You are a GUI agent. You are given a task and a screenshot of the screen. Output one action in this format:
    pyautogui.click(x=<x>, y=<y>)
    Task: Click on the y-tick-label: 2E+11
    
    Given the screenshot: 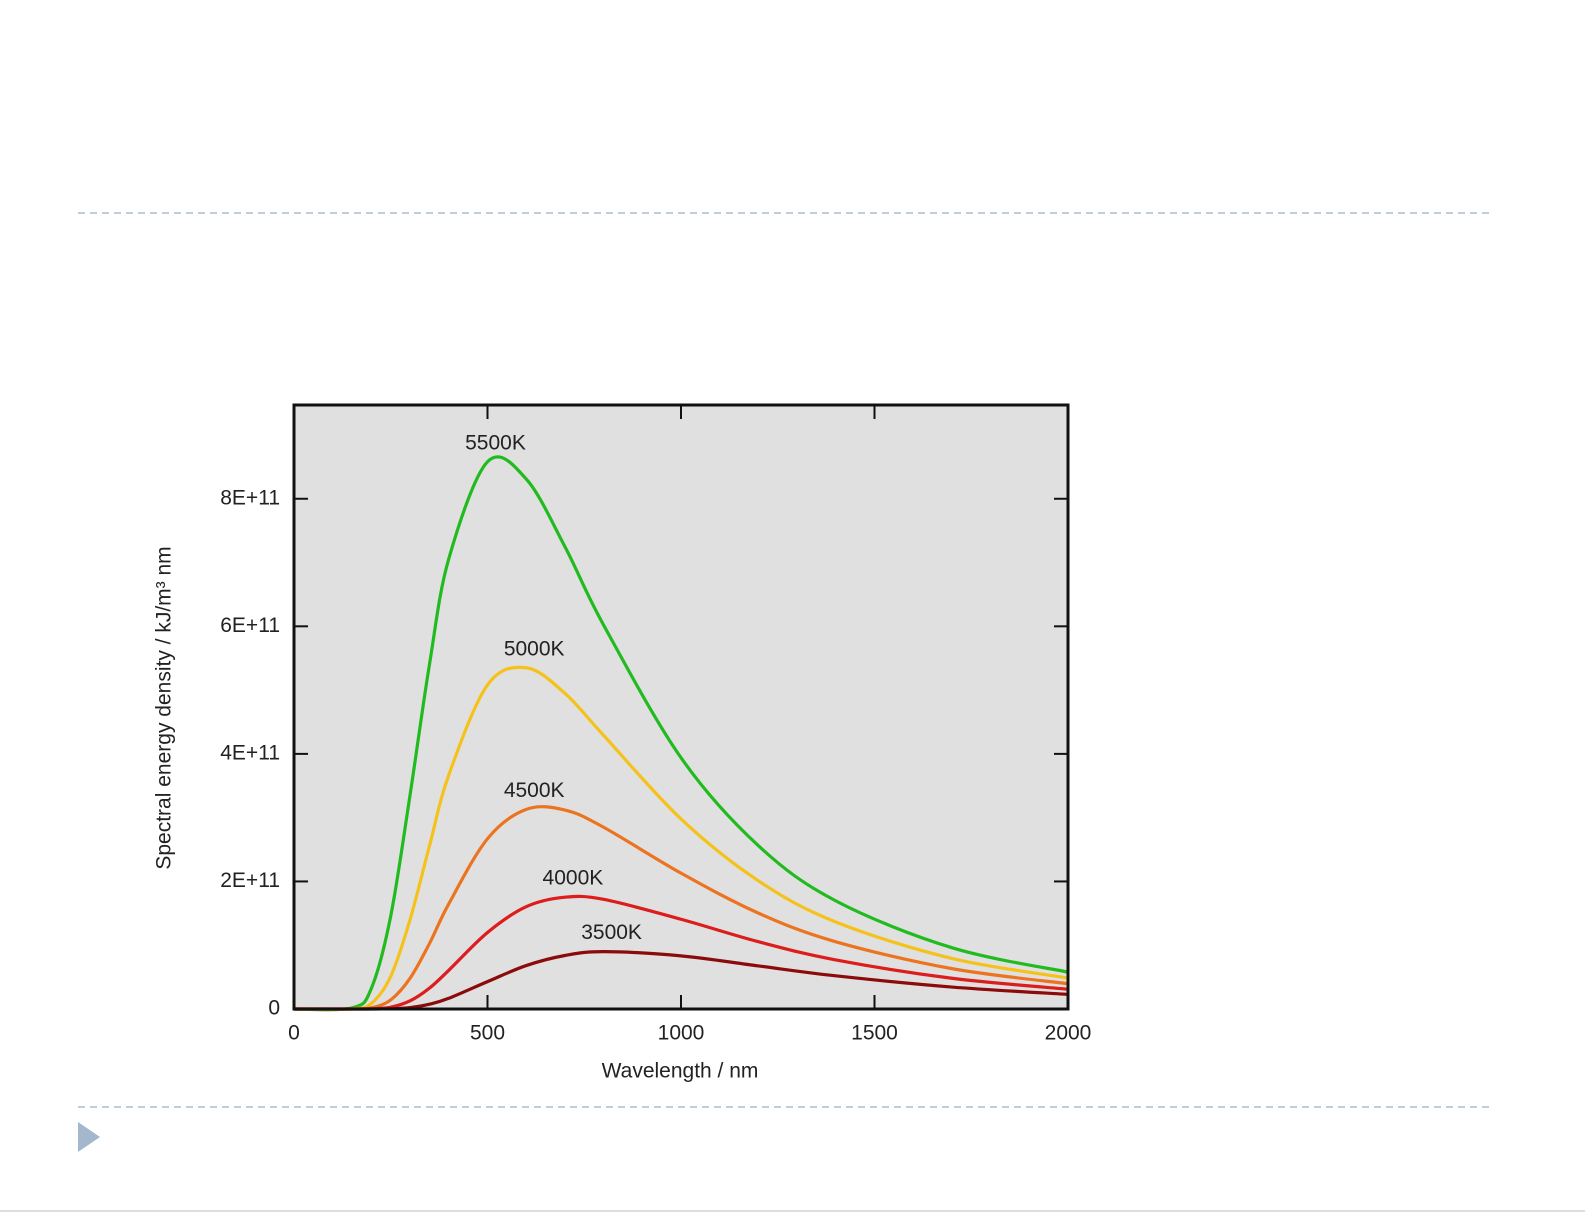 What is the action you would take?
    pyautogui.click(x=250, y=880)
    